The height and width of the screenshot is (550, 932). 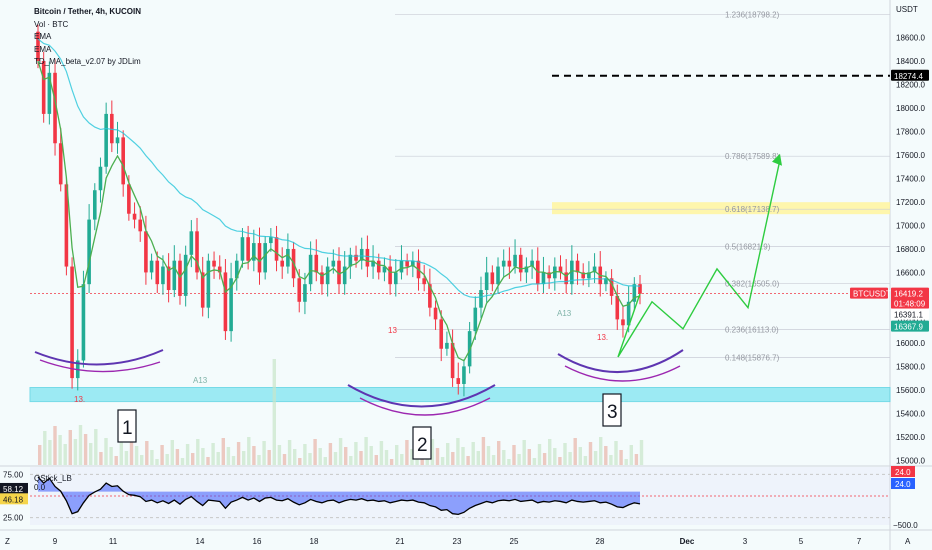 I want to click on fib-label: 0.236(16113.0), so click(x=752, y=330).